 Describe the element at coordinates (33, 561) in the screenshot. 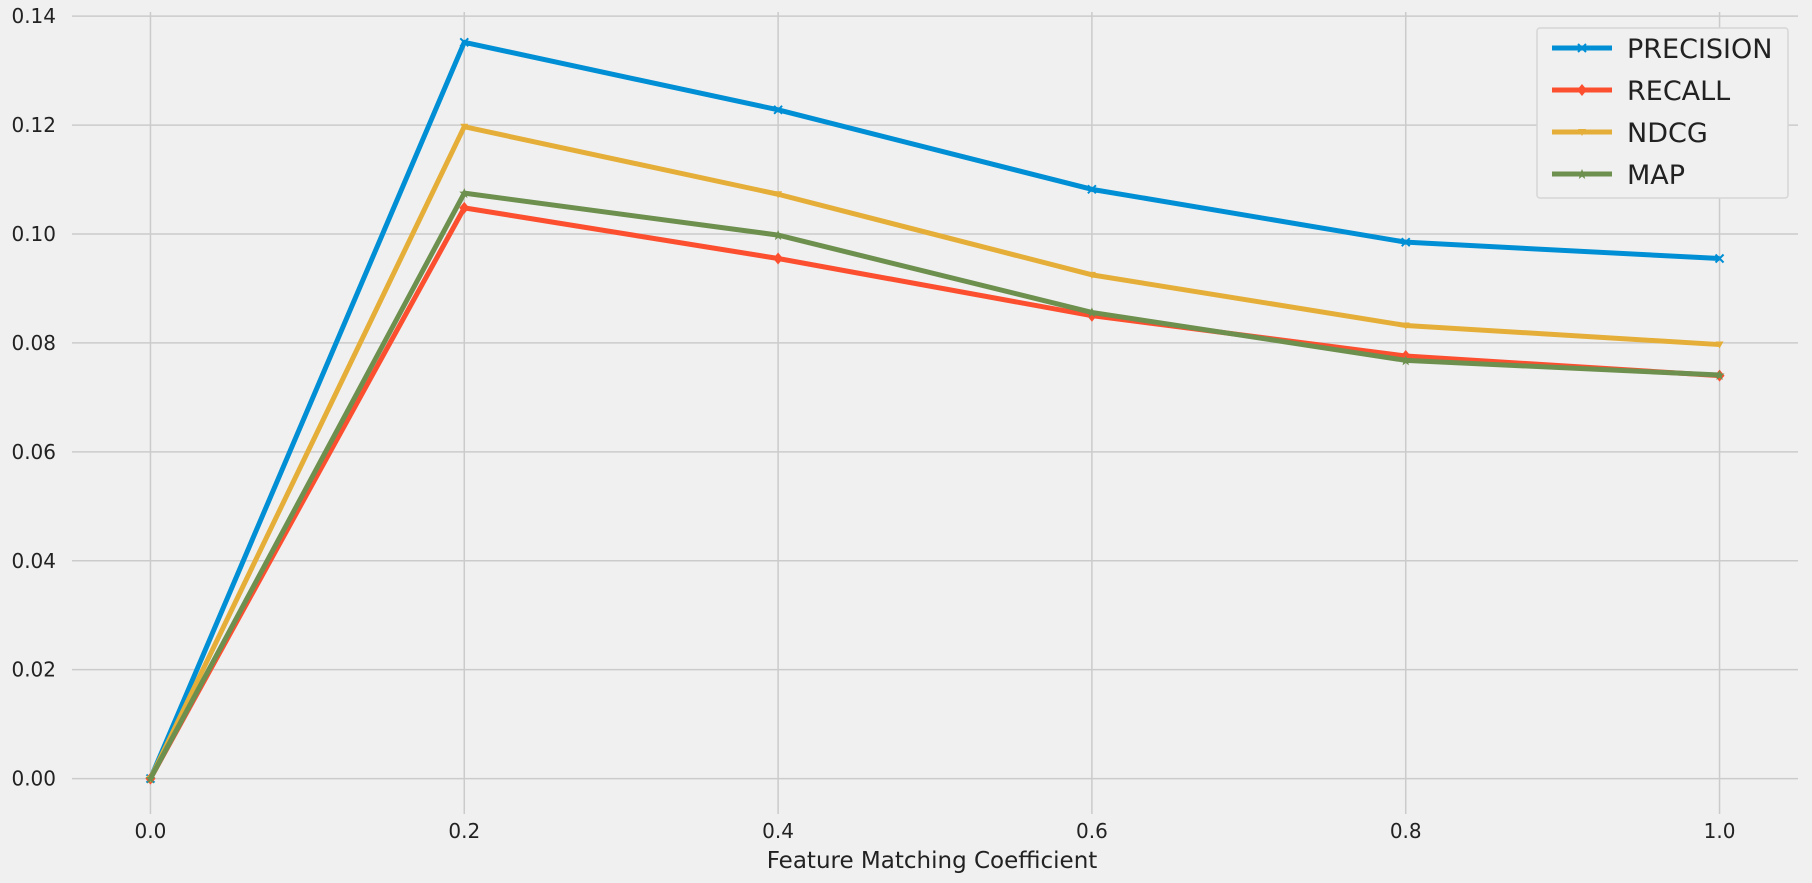

I see `y-tick-label: 0.04` at that location.